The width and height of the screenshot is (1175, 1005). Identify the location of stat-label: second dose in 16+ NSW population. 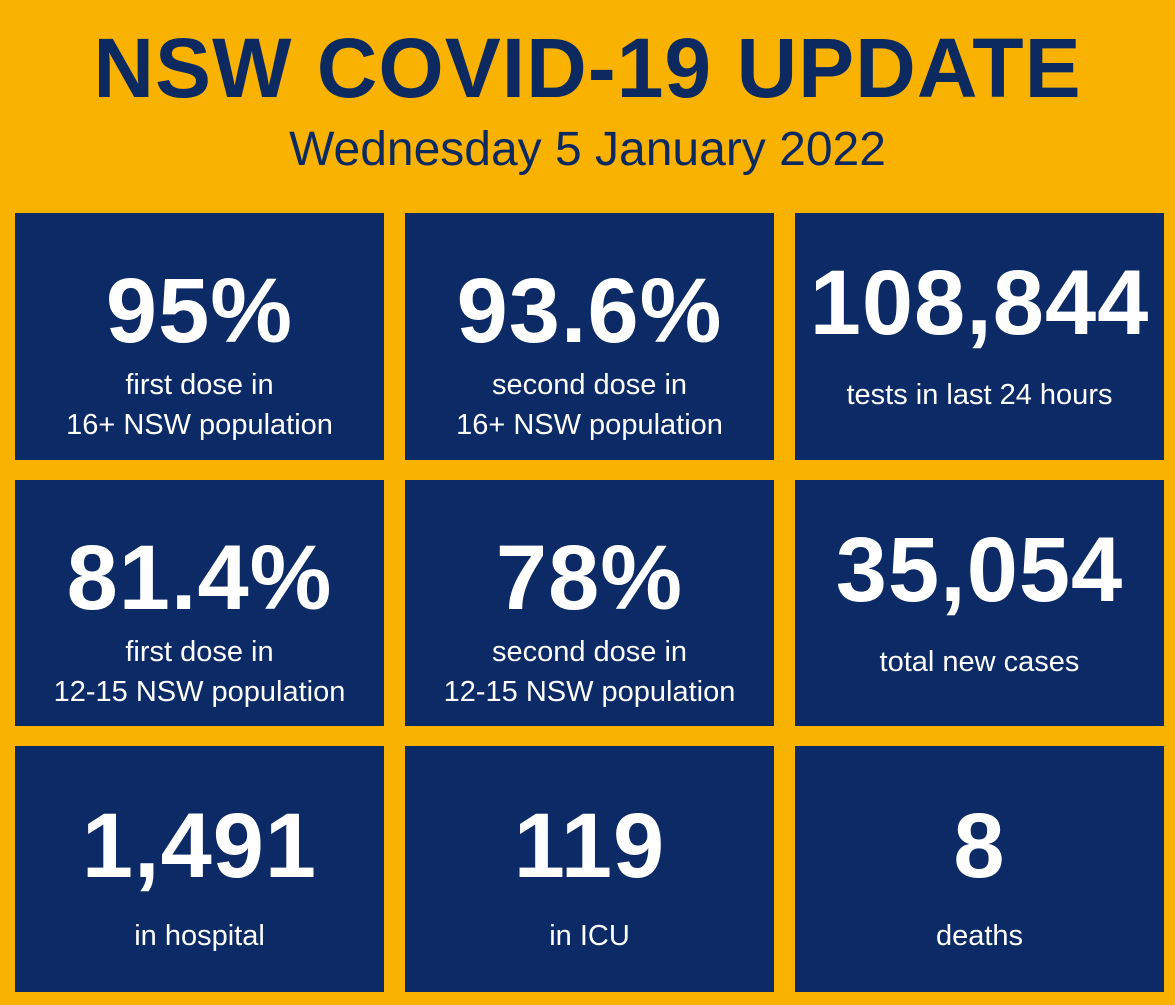
(589, 405).